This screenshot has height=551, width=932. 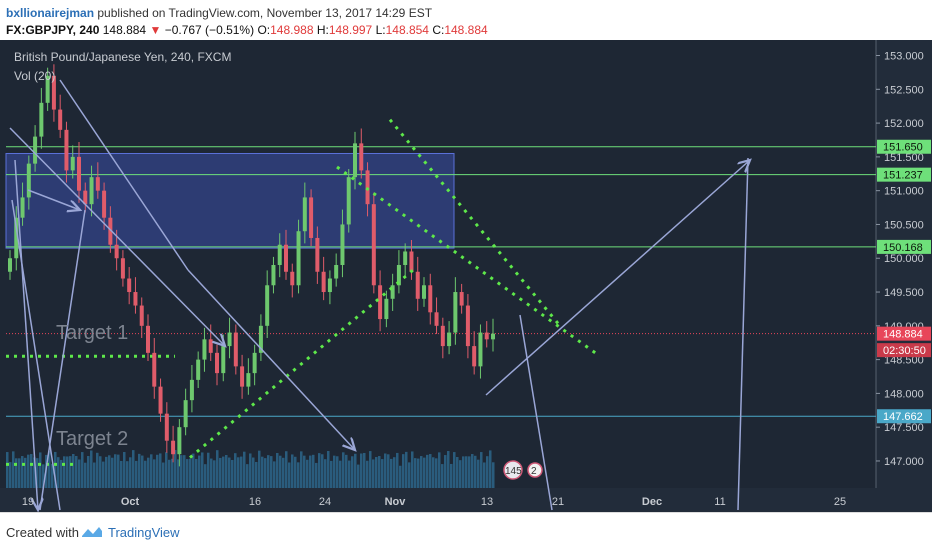 What do you see at coordinates (144, 532) in the screenshot?
I see `tradingview-brand: TradingView` at bounding box center [144, 532].